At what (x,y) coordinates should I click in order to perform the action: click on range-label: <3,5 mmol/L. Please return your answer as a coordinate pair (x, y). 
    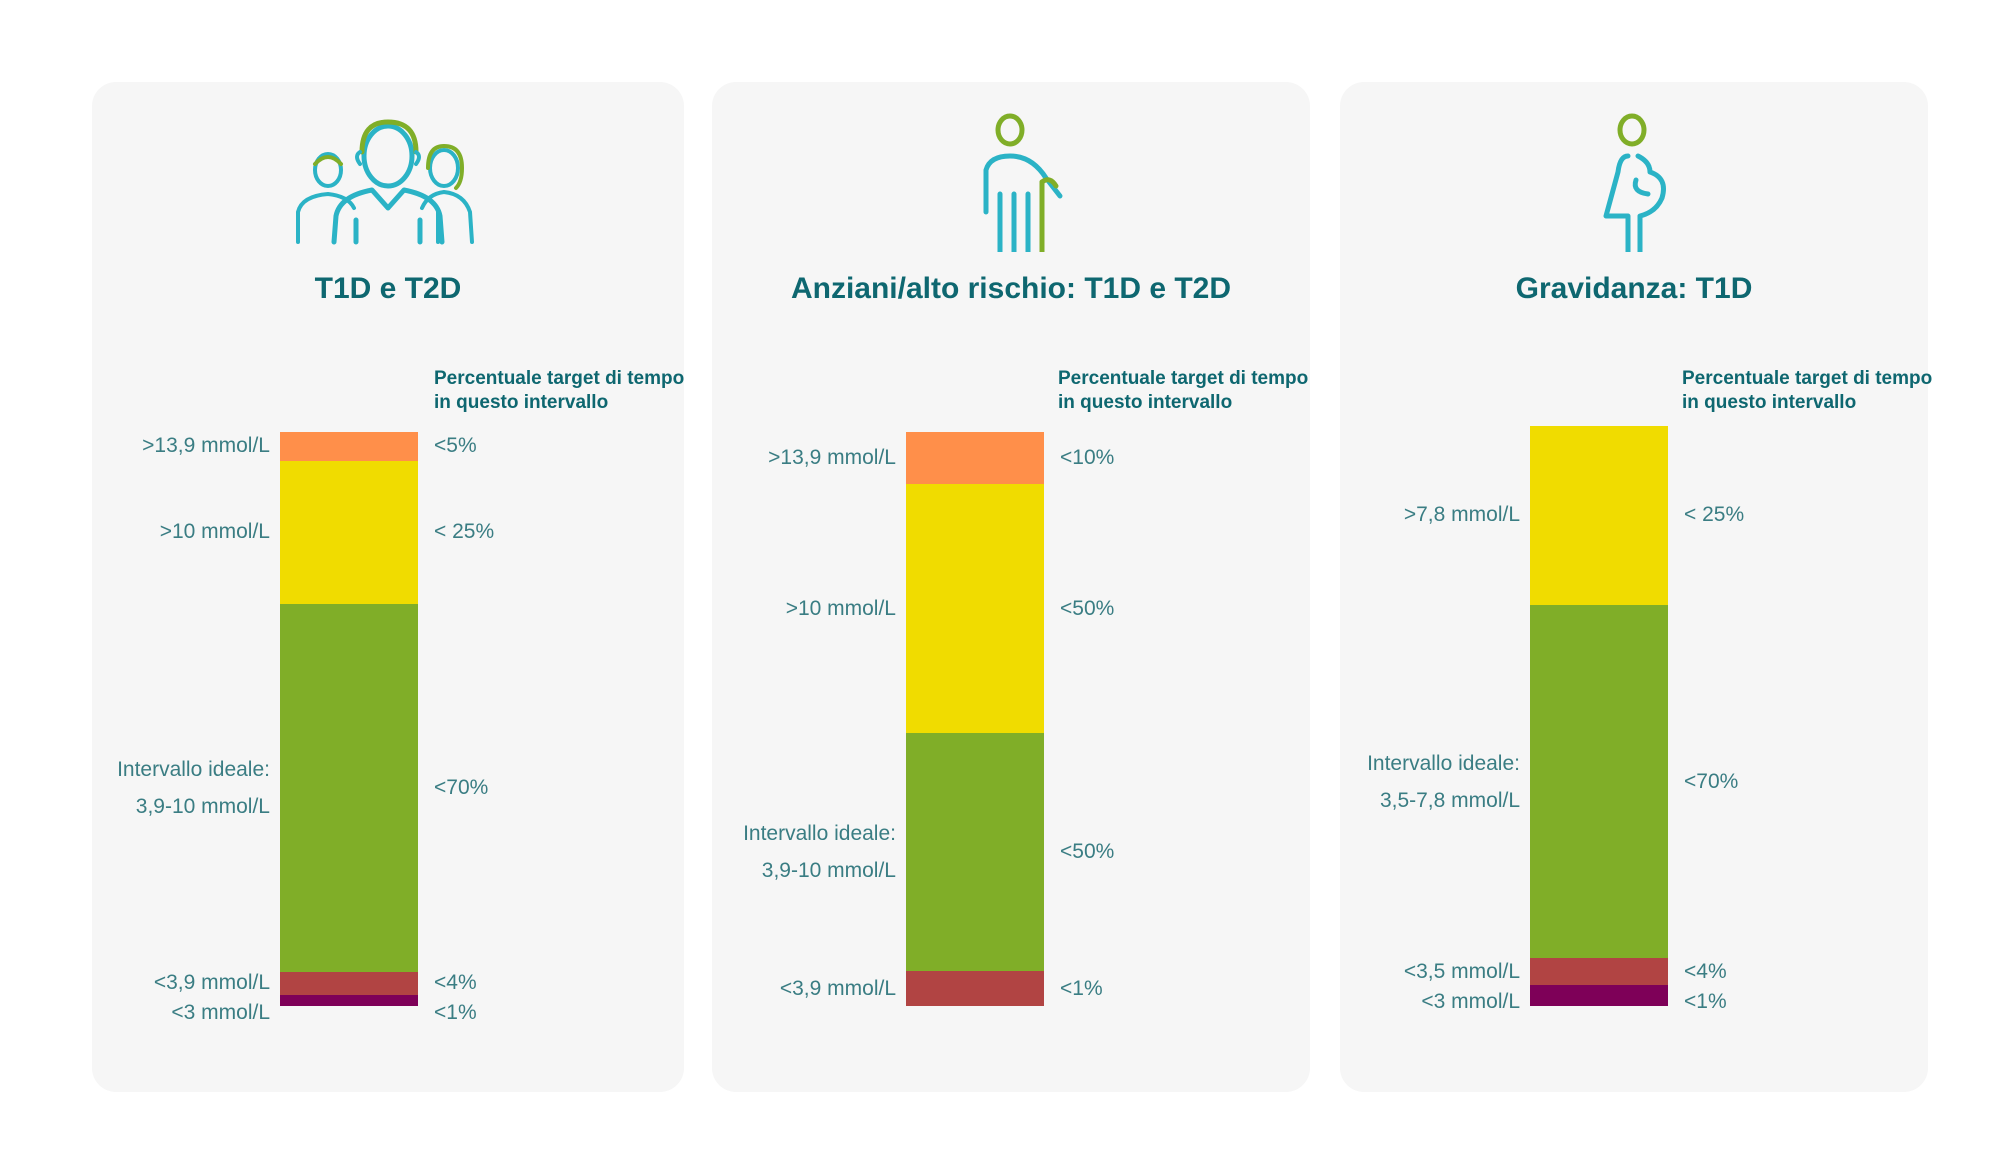
    Looking at the image, I should click on (1461, 971).